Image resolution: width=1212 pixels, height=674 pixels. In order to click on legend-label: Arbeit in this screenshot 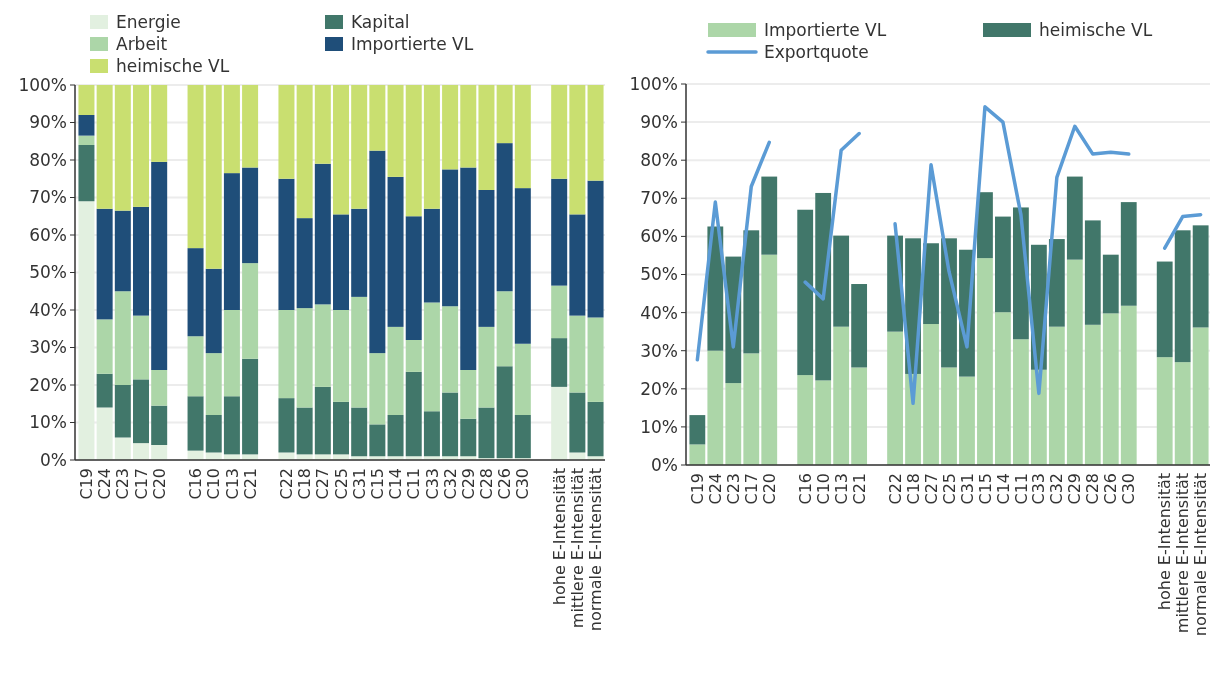, I will do `click(142, 43)`.